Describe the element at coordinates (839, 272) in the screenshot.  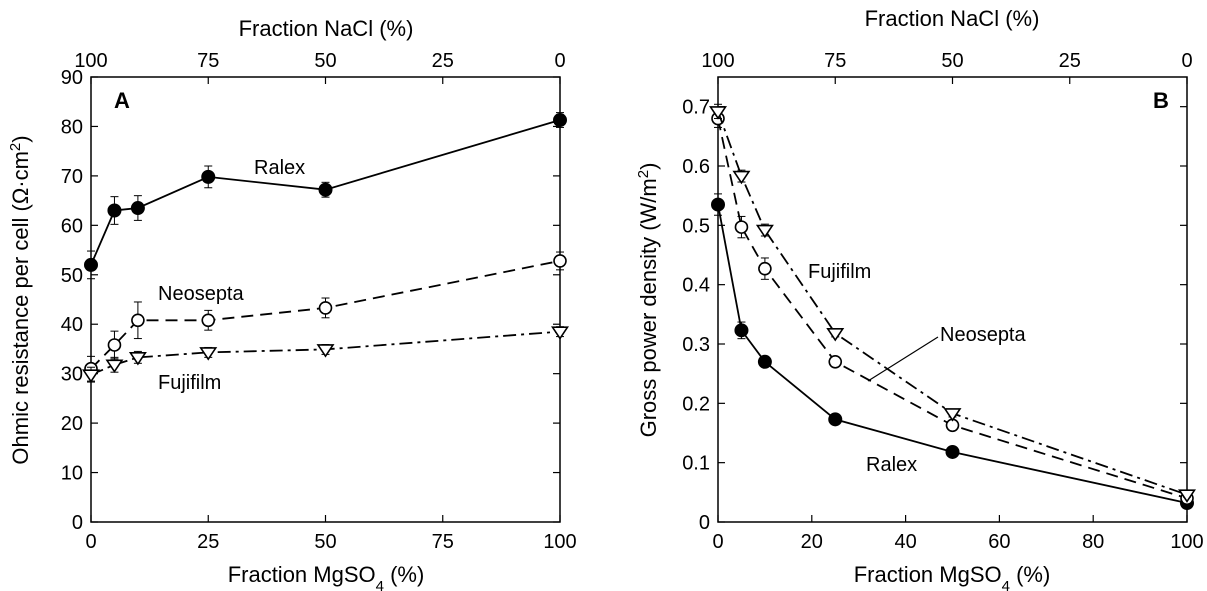
I see `panel-b-label-fujifilm: Fujifilm` at that location.